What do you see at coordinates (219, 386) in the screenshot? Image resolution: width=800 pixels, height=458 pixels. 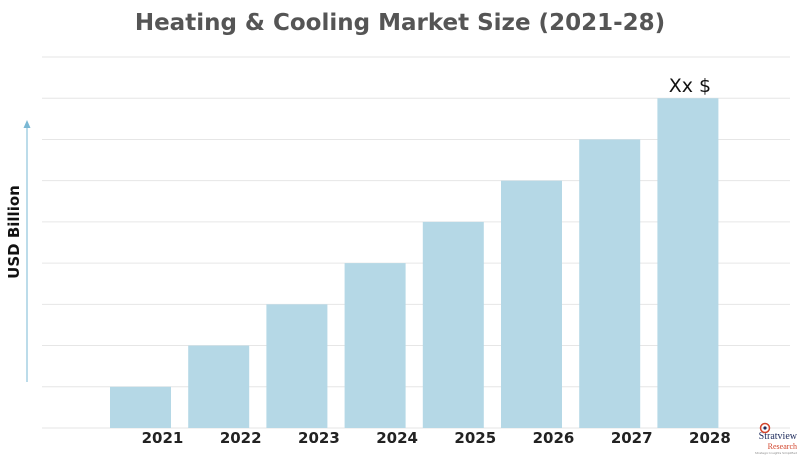 I see `bar-2022` at bounding box center [219, 386].